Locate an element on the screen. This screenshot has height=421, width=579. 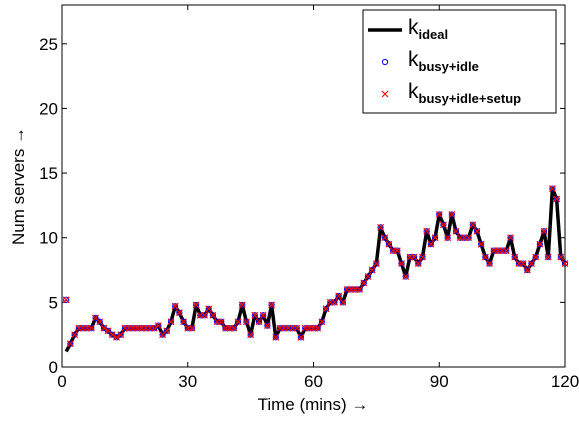
y-tick-label: 25 is located at coordinates (48, 44).